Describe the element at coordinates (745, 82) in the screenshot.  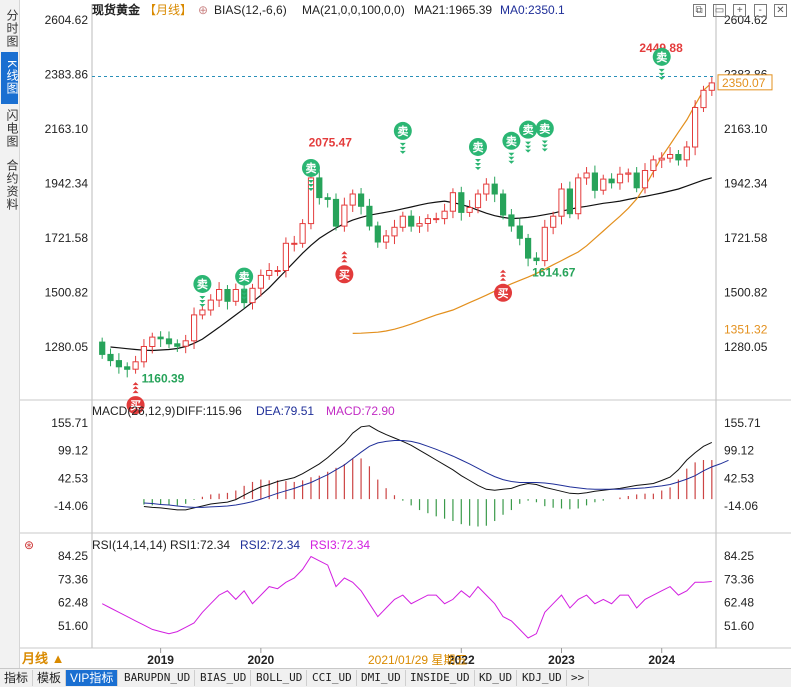
I see `current-price-tag` at that location.